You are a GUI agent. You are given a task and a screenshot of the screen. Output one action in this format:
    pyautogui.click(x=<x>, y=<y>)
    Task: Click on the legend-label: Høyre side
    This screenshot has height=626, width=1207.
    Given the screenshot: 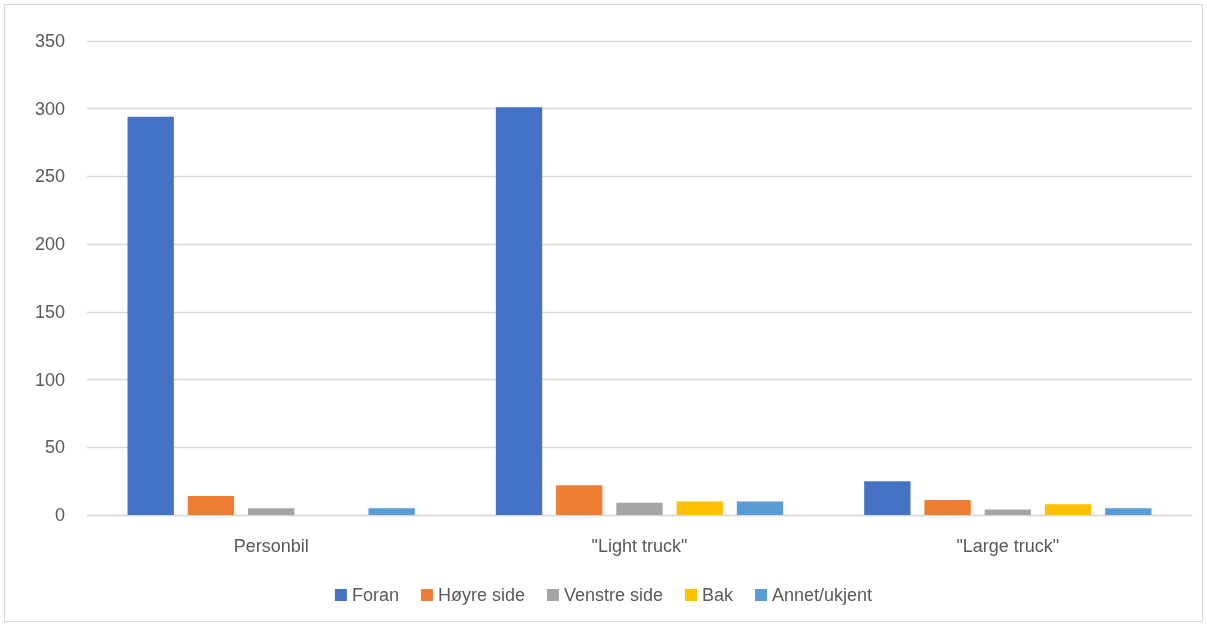 What is the action you would take?
    pyautogui.click(x=481, y=595)
    